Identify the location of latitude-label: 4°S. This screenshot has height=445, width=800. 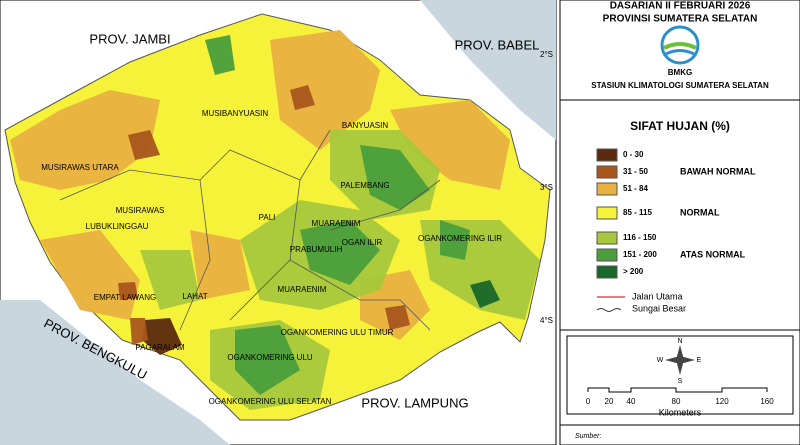
(546, 320).